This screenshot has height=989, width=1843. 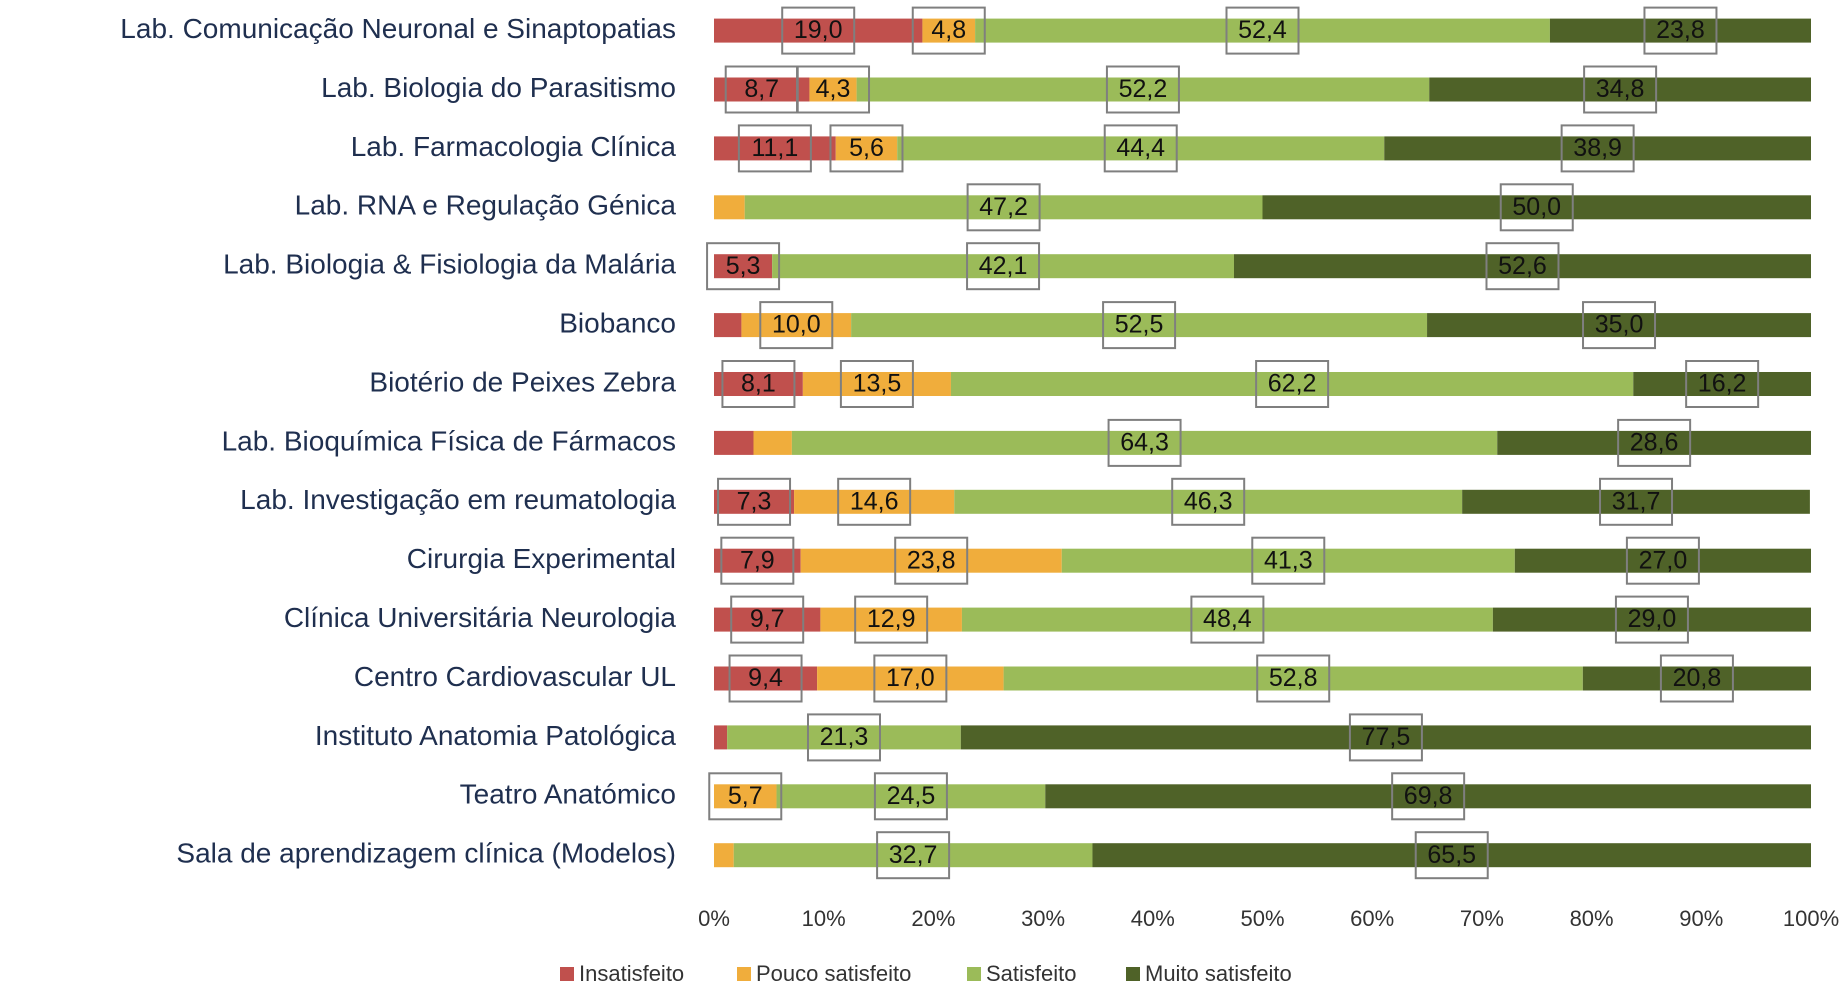 I want to click on data-label: 46,3, so click(x=1208, y=501).